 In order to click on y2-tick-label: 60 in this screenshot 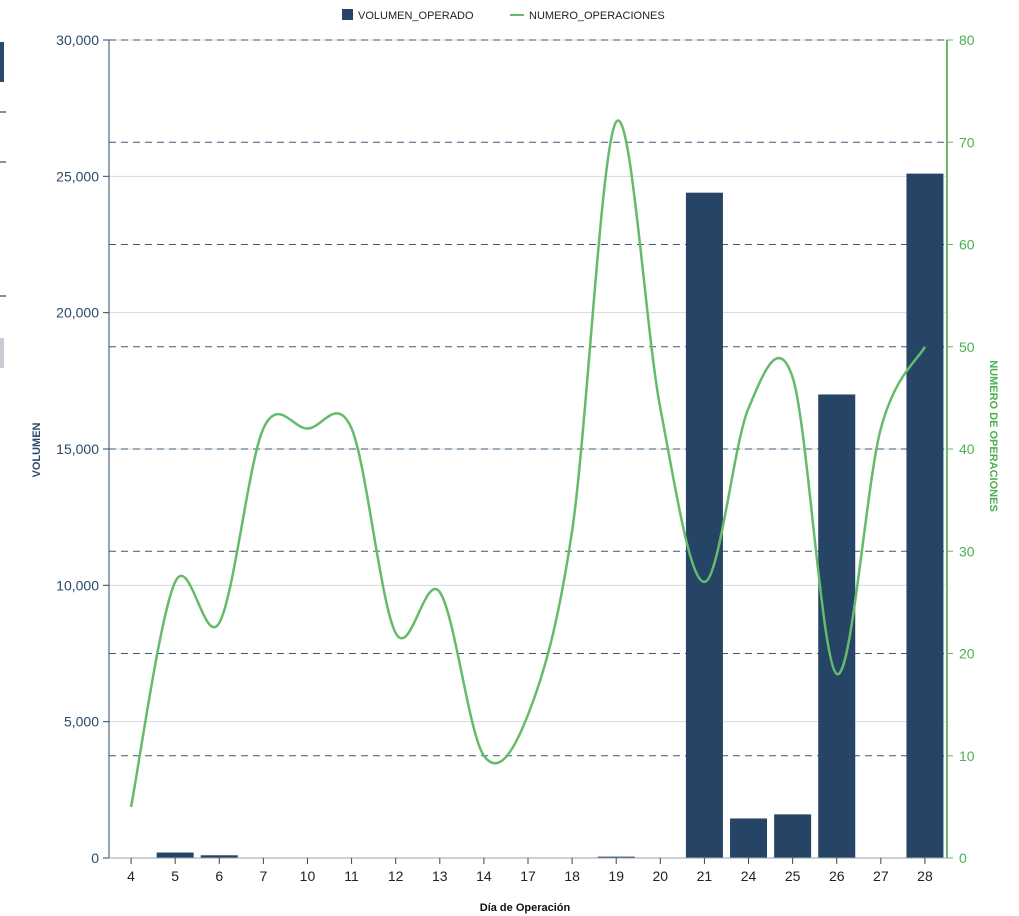, I will do `click(967, 245)`.